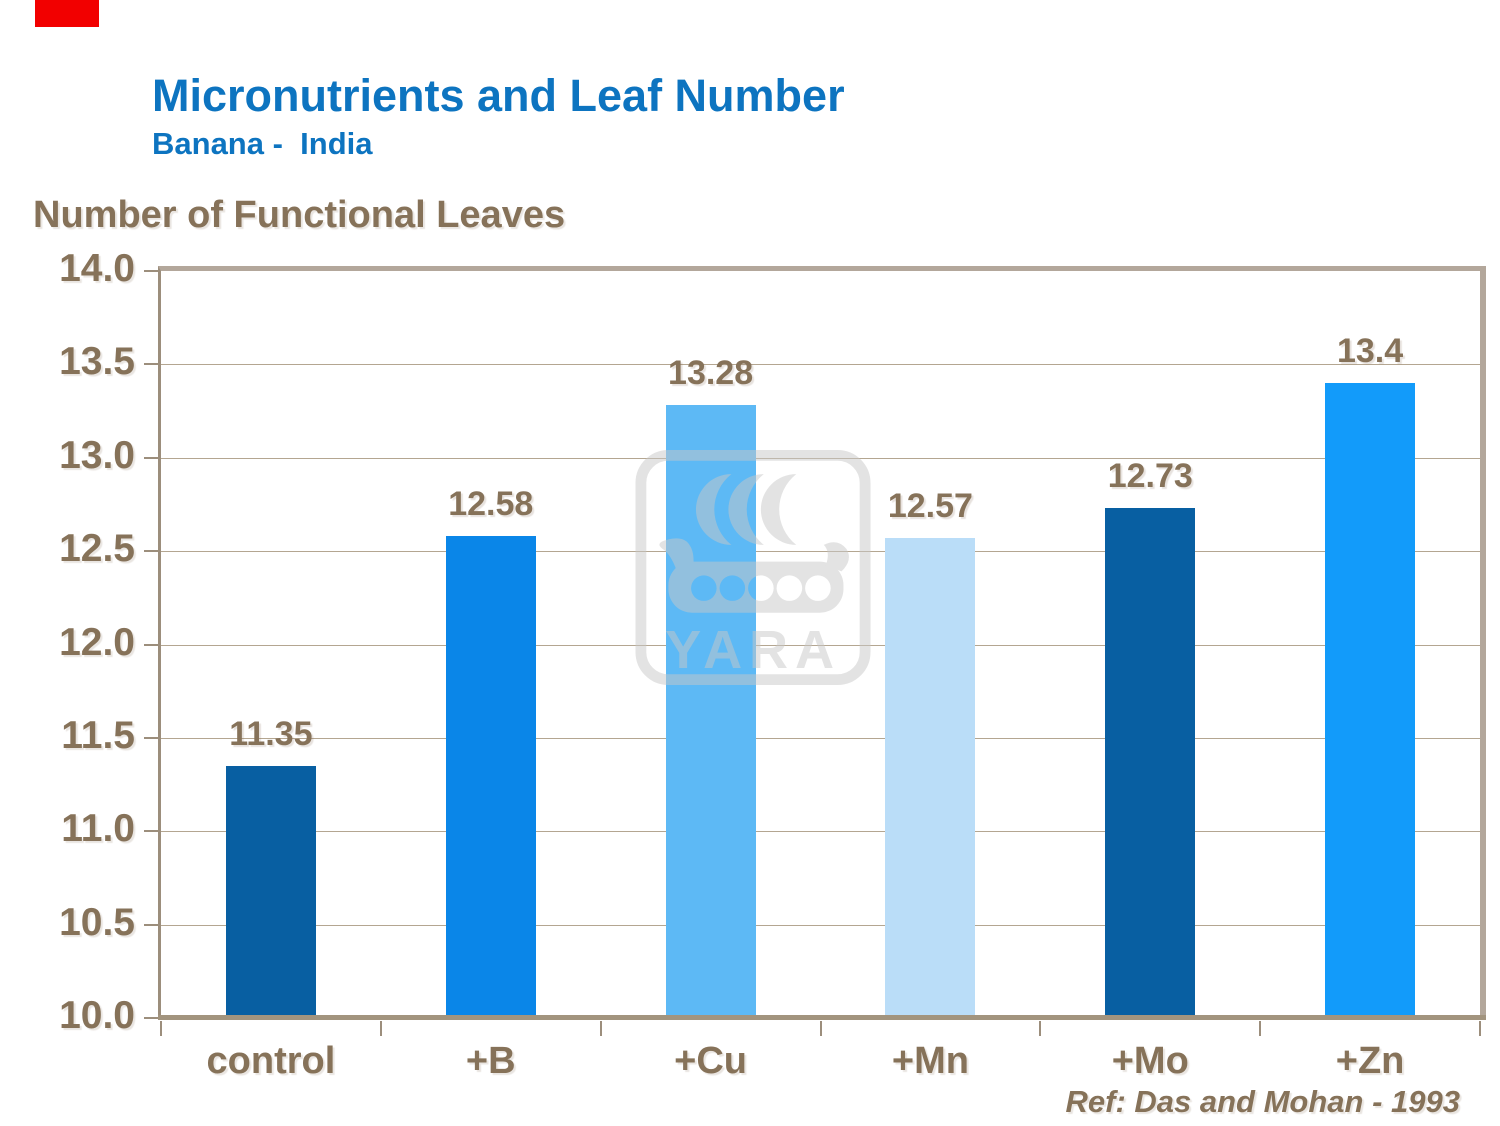 This screenshot has height=1126, width=1500. What do you see at coordinates (930, 778) in the screenshot?
I see `bar-+Mn` at bounding box center [930, 778].